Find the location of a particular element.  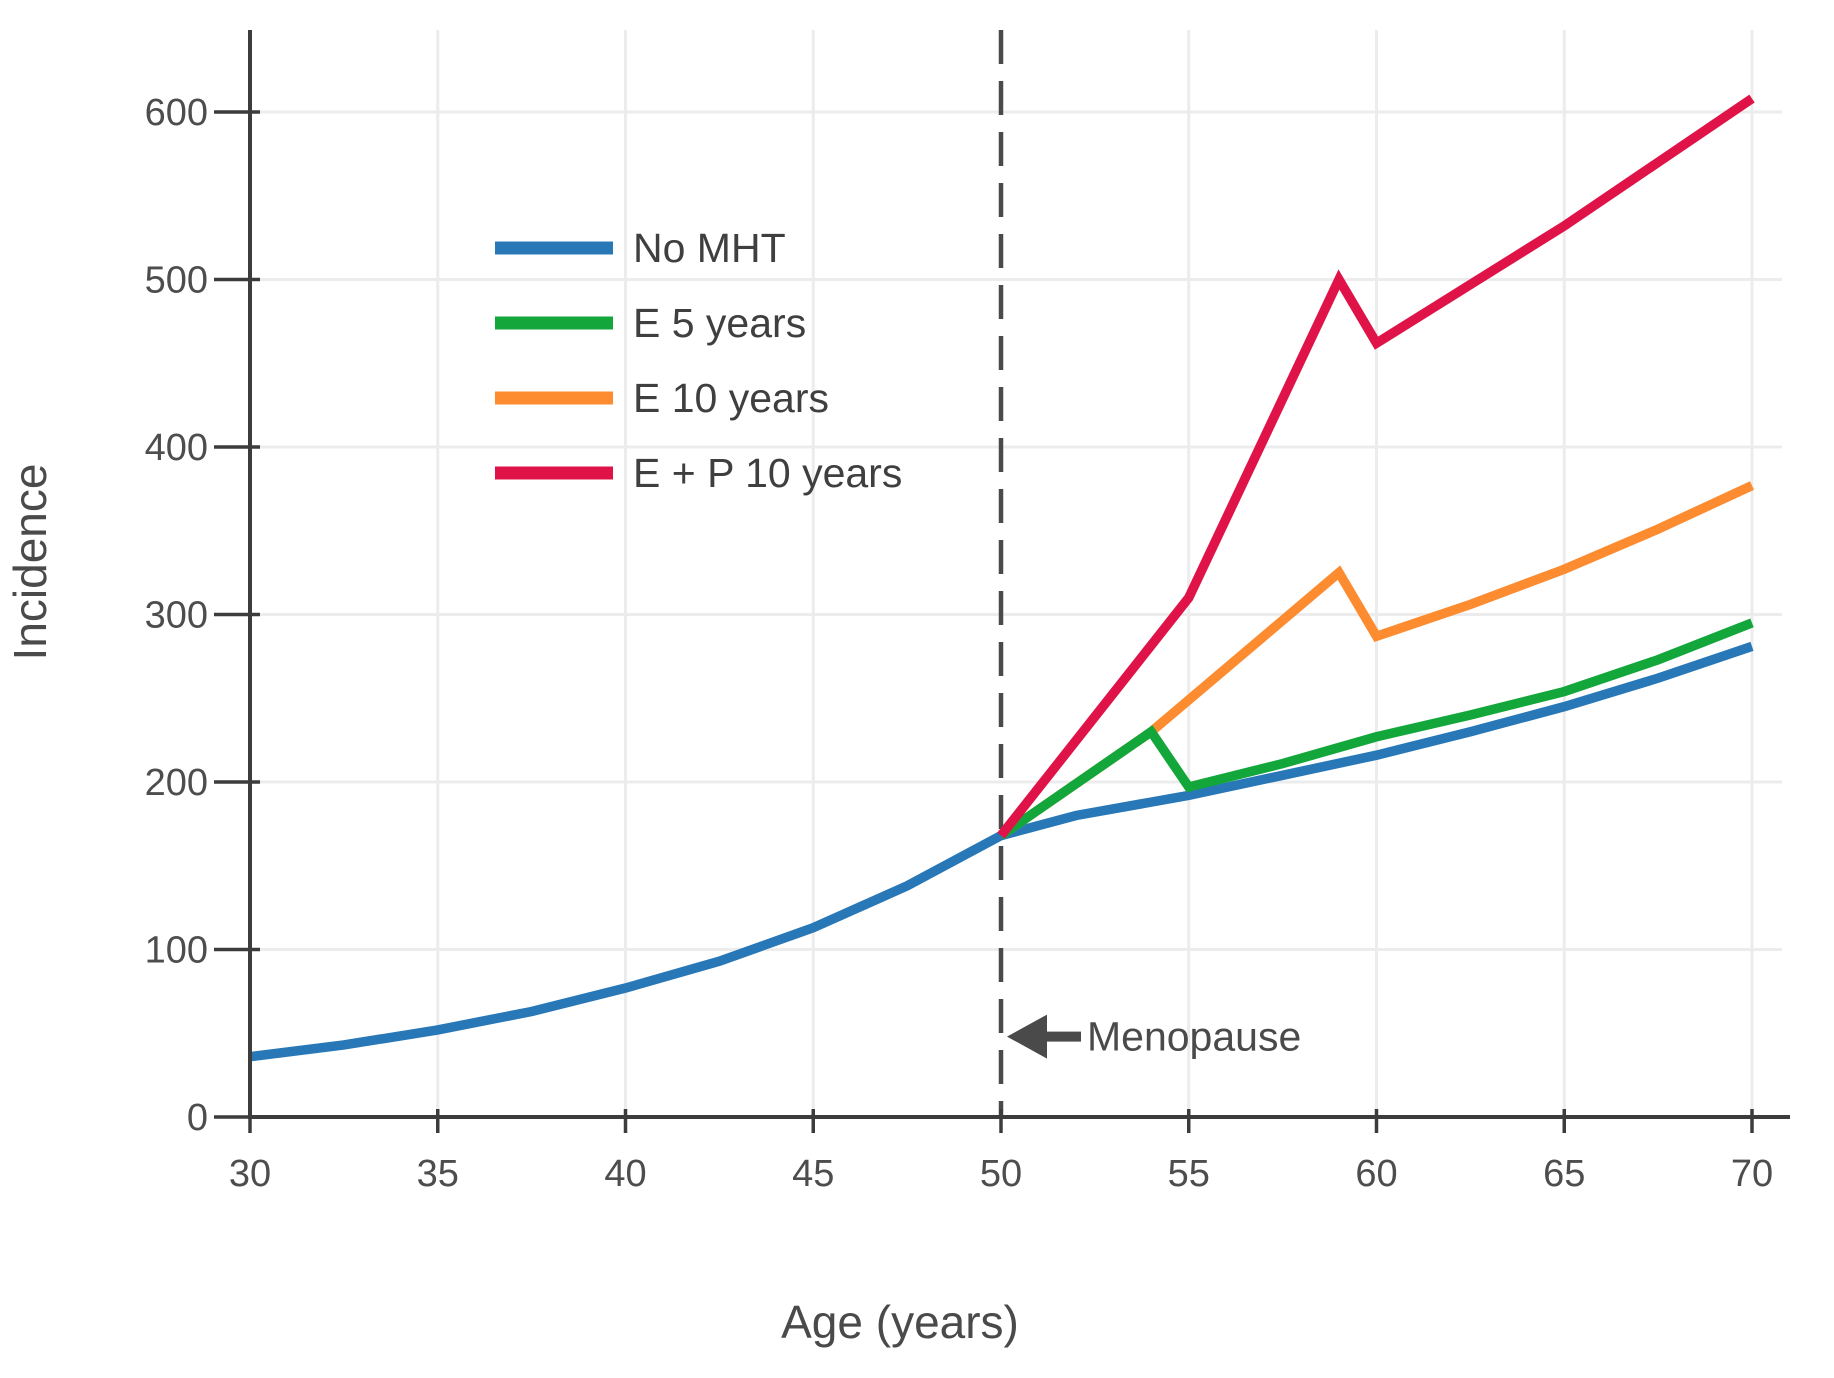

legend-label: E + P 10 years is located at coordinates (767, 473).